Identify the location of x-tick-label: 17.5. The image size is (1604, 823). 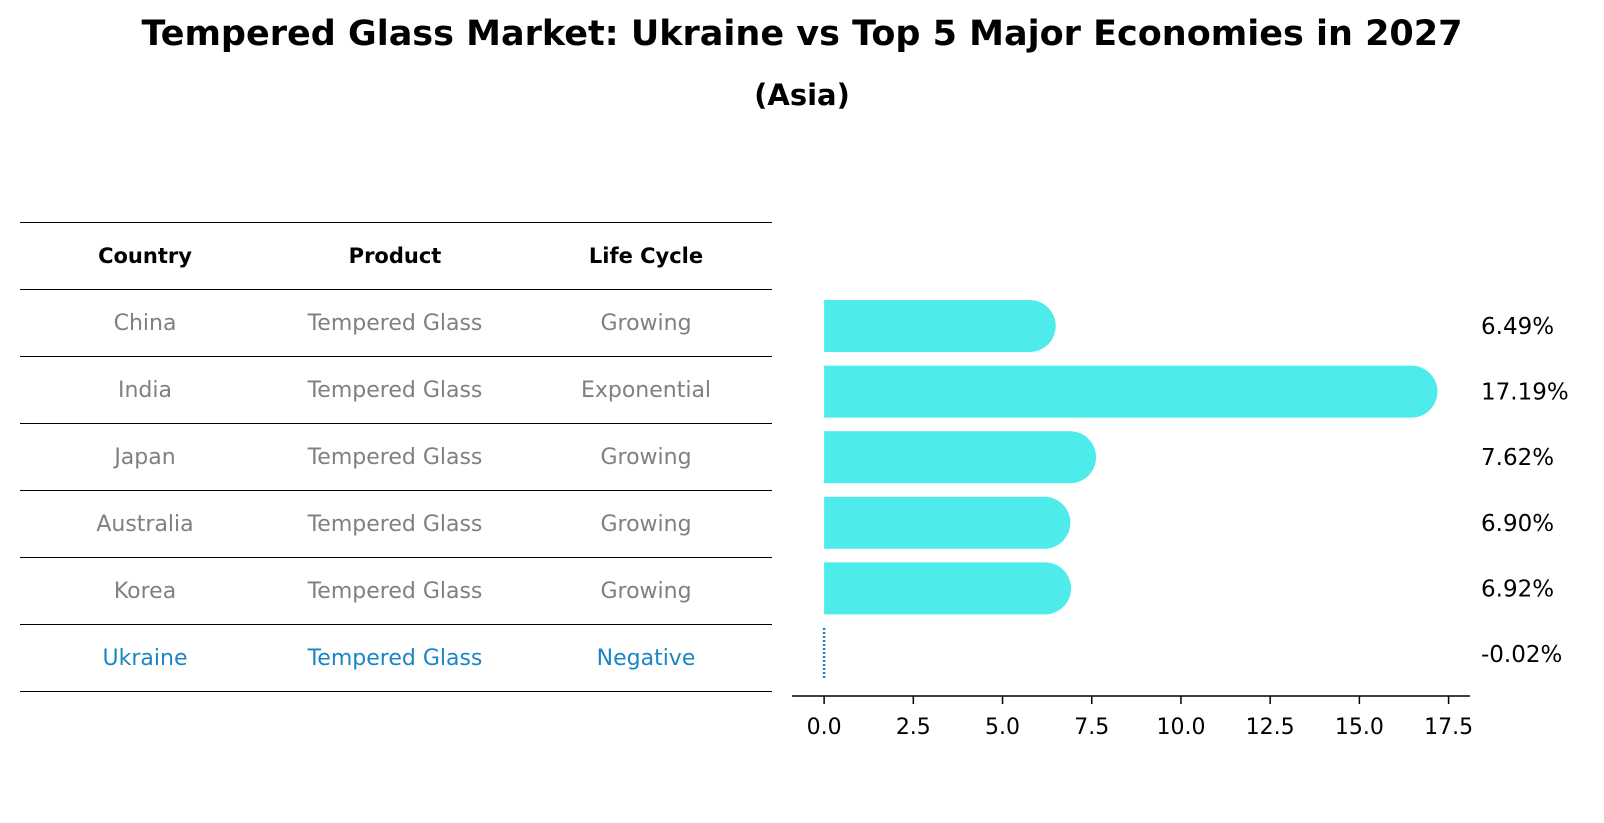
(1448, 727).